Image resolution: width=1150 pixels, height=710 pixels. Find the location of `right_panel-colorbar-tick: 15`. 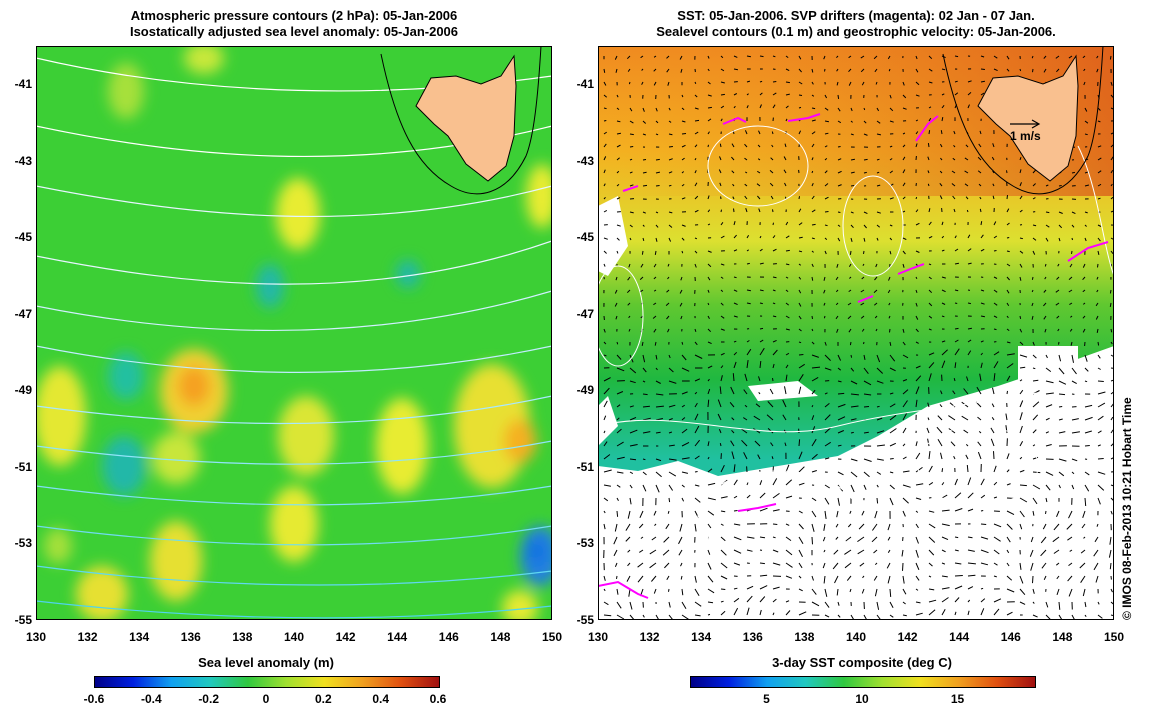

right_panel-colorbar-tick: 15 is located at coordinates (957, 699).